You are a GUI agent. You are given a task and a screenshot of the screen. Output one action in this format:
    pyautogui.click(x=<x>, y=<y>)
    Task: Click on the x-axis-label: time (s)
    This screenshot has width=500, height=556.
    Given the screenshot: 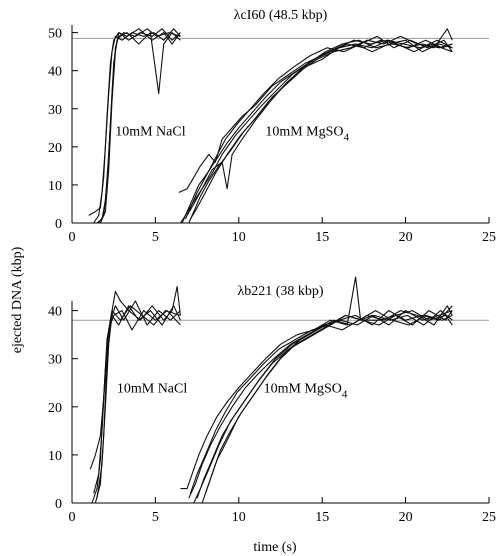 What is the action you would take?
    pyautogui.click(x=274, y=547)
    